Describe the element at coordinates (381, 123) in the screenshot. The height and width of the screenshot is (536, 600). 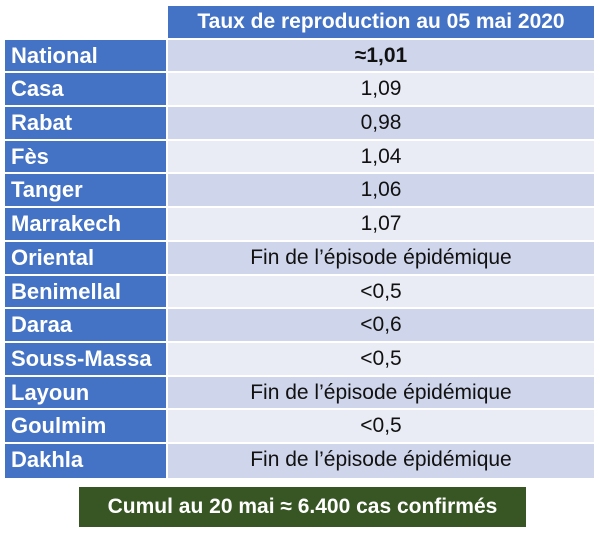
I see `reproduction-value: 0,98` at that location.